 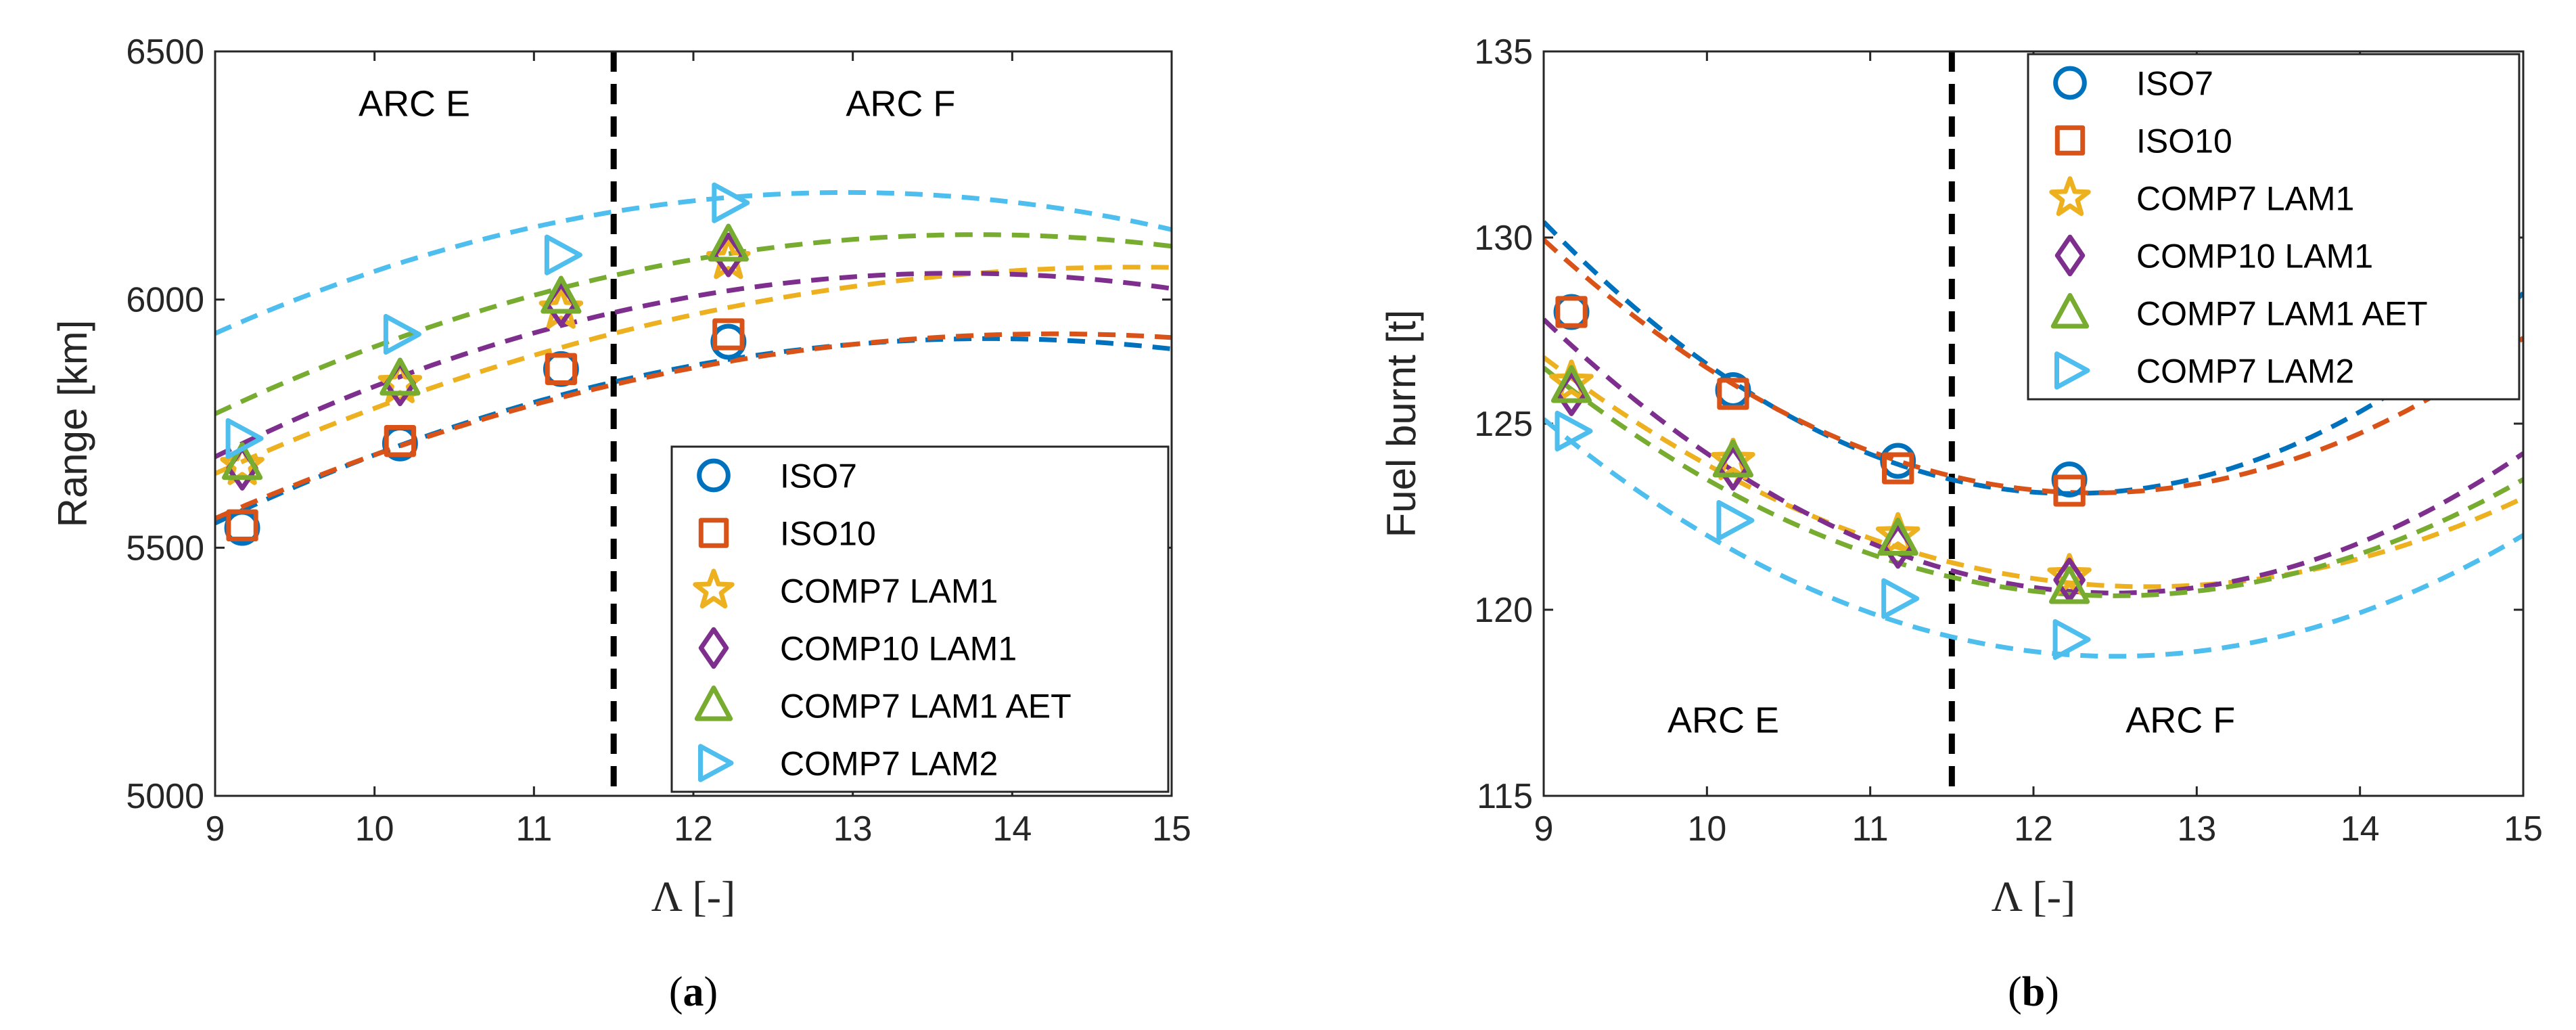 What do you see at coordinates (72, 424) in the screenshot?
I see `y-axis-label: Range [km]` at bounding box center [72, 424].